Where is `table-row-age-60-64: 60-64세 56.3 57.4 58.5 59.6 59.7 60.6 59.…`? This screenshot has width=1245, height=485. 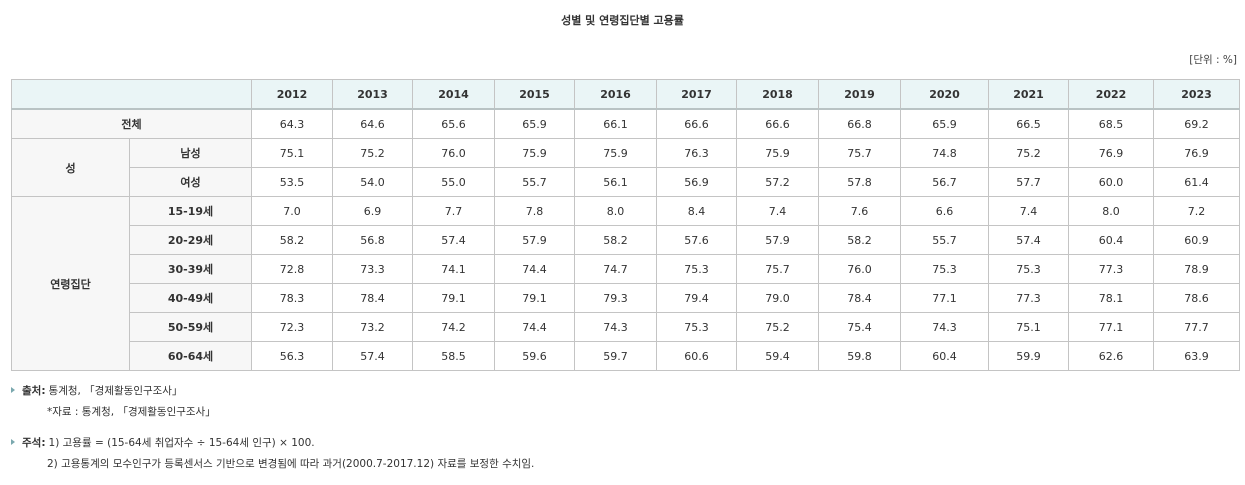
table-row-age-60-64: 60-64세 56.3 57.4 58.5 59.6 59.7 60.6 59.… is located at coordinates (626, 356).